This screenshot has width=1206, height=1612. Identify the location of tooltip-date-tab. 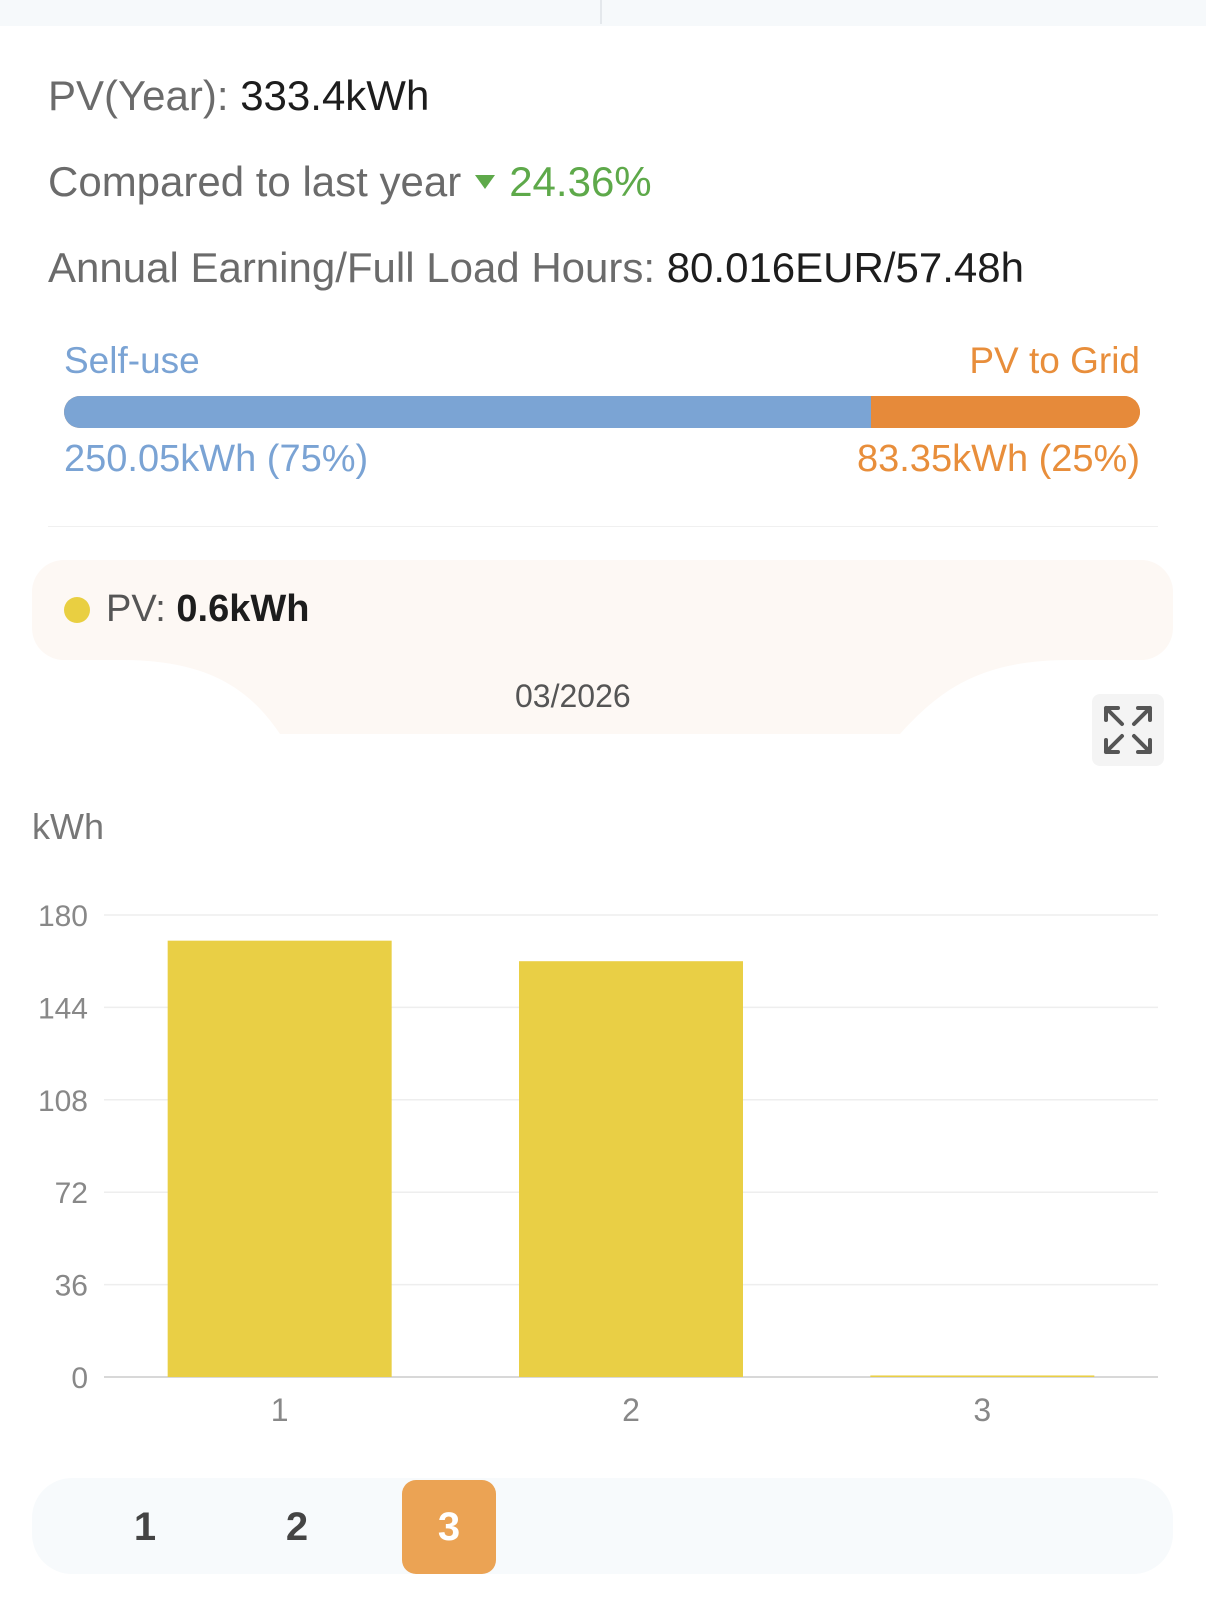
(595, 697).